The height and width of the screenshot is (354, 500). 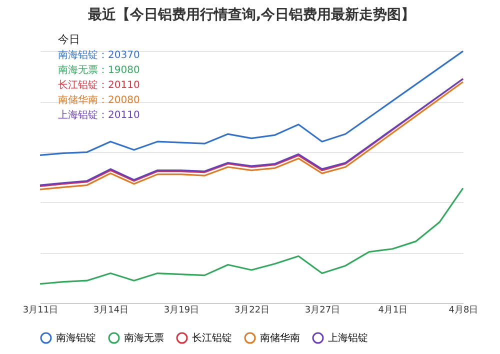 What do you see at coordinates (393, 311) in the screenshot?
I see `x-tick-label: 4月1日` at bounding box center [393, 311].